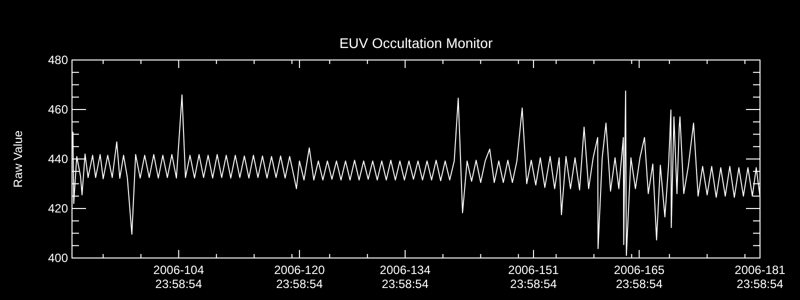  Describe the element at coordinates (58, 258) in the screenshot. I see `y-tick-label: 400` at that location.